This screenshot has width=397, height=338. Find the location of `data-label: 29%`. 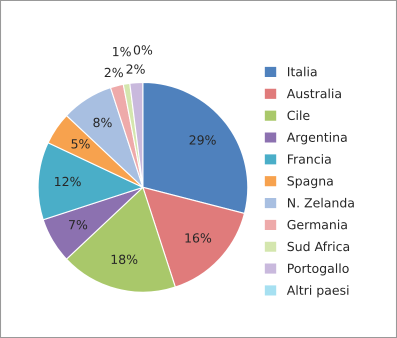

data-label: 29% is located at coordinates (203, 140).